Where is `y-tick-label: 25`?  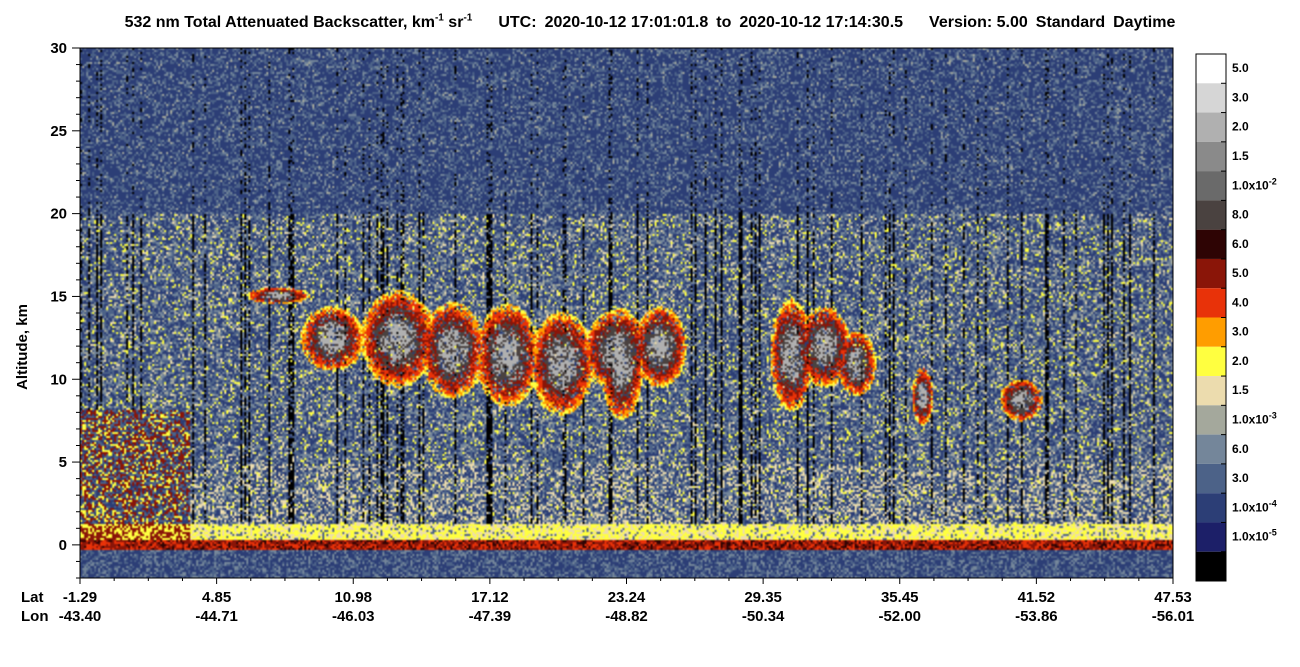 y-tick-label: 25 is located at coordinates (58, 131).